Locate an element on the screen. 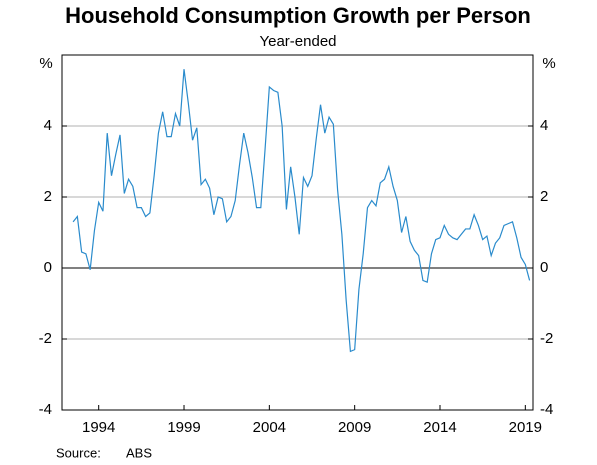 The height and width of the screenshot is (465, 597). x-tick-label: 2014 is located at coordinates (439, 427).